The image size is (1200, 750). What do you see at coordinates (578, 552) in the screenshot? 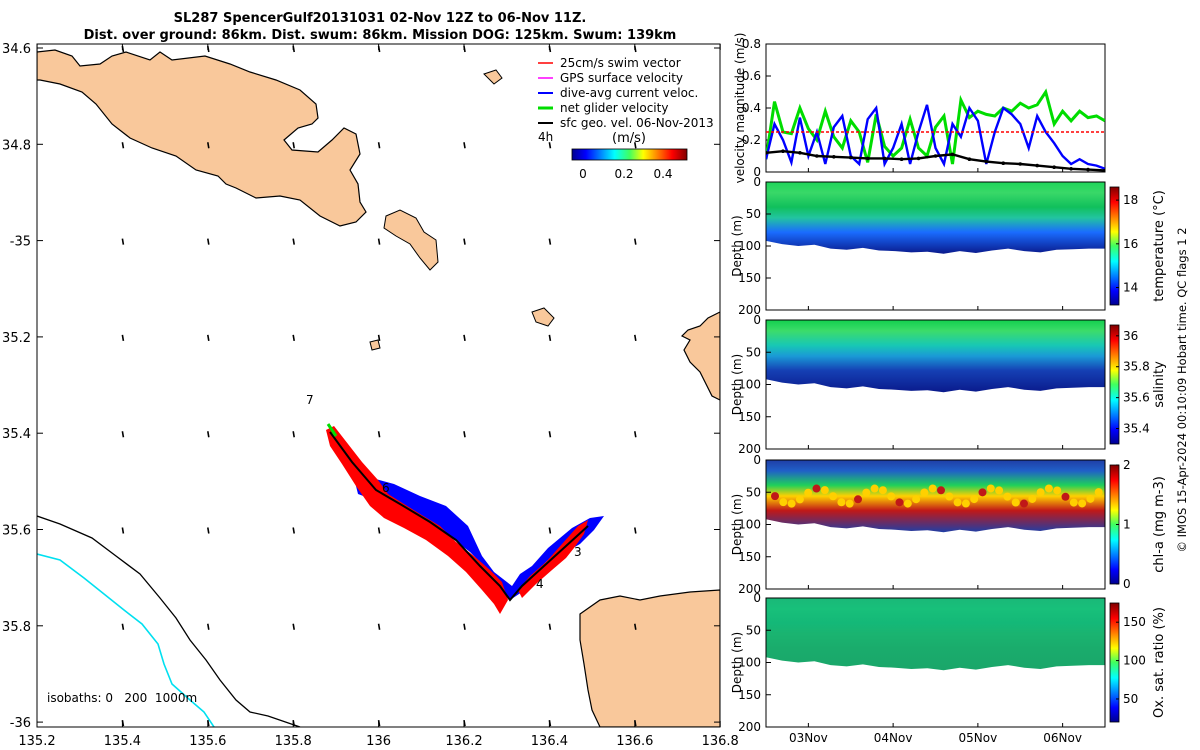
I see `day-label-3: 3` at bounding box center [578, 552].